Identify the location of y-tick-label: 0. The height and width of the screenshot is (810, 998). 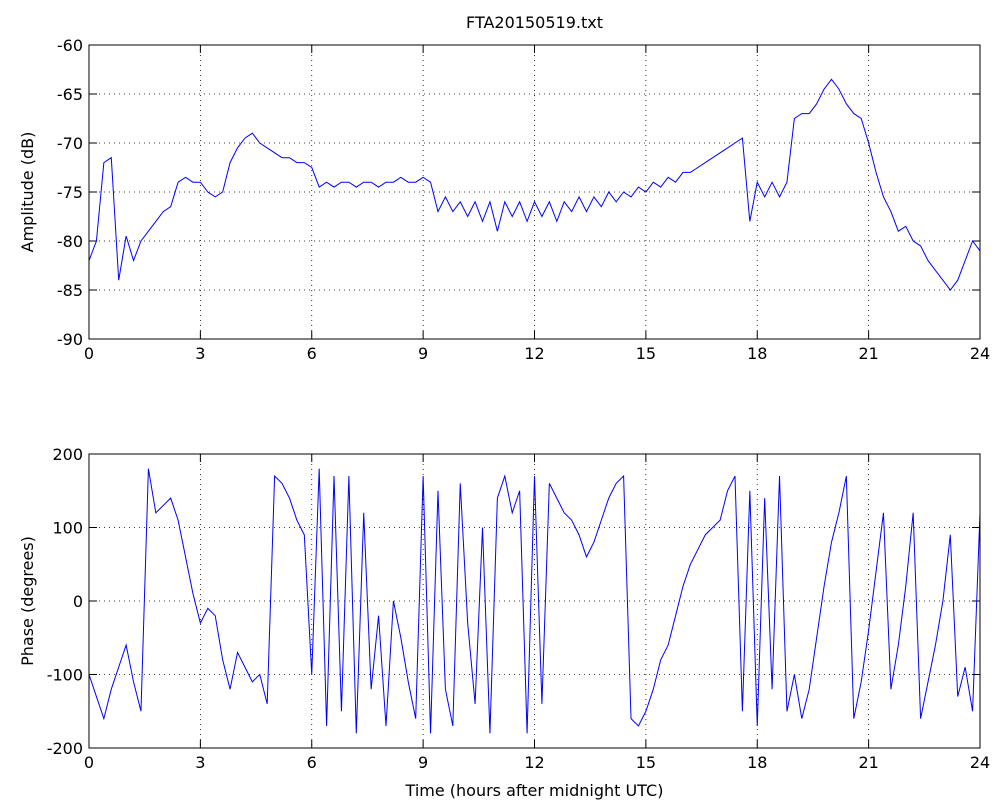
(78, 601).